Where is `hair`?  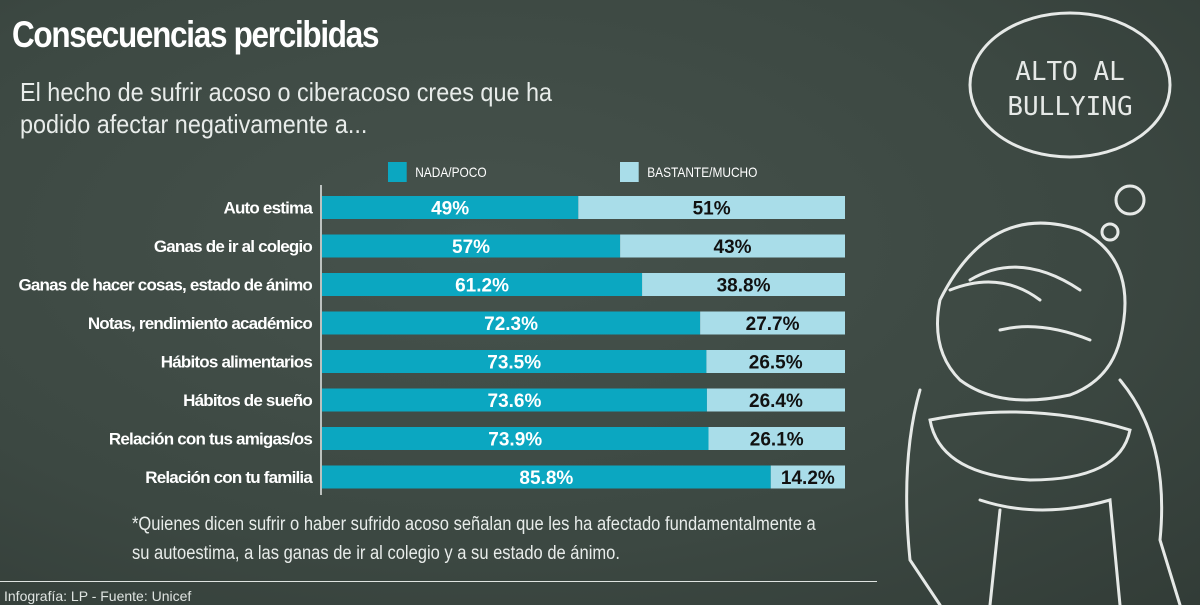 hair is located at coordinates (1020, 303).